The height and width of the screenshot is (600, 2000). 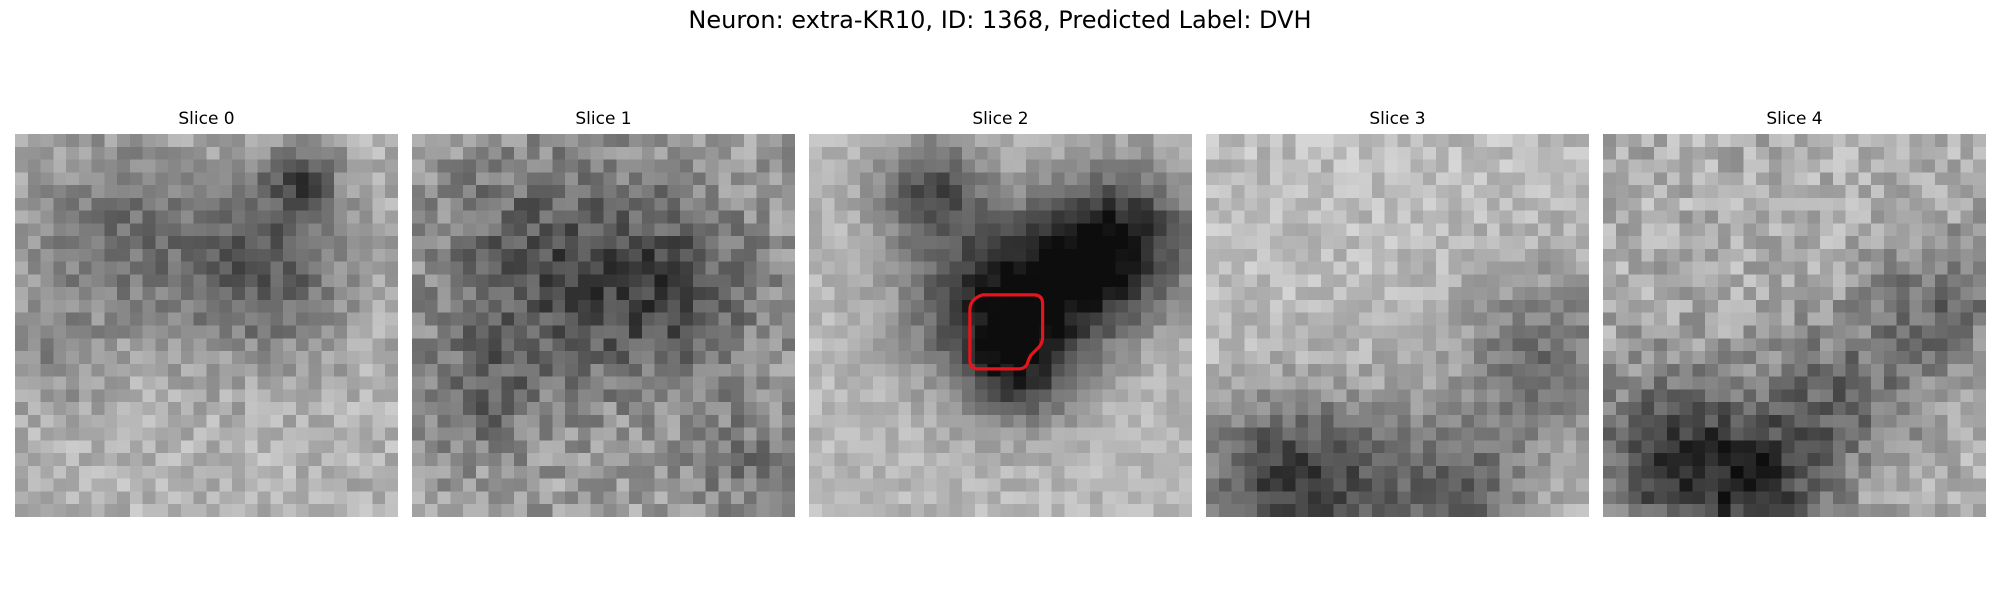 What do you see at coordinates (206, 119) in the screenshot?
I see `slice-title-0: Slice 0` at bounding box center [206, 119].